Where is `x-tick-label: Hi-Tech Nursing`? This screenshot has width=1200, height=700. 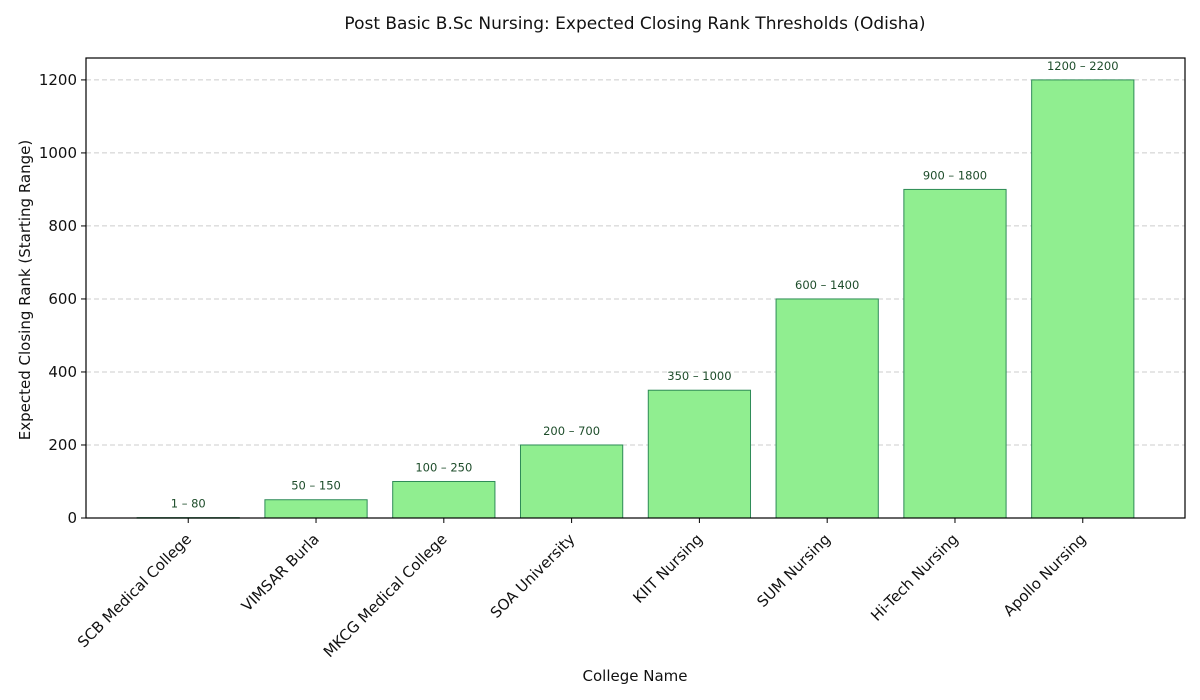 x-tick-label: Hi-Tech Nursing is located at coordinates (914, 577).